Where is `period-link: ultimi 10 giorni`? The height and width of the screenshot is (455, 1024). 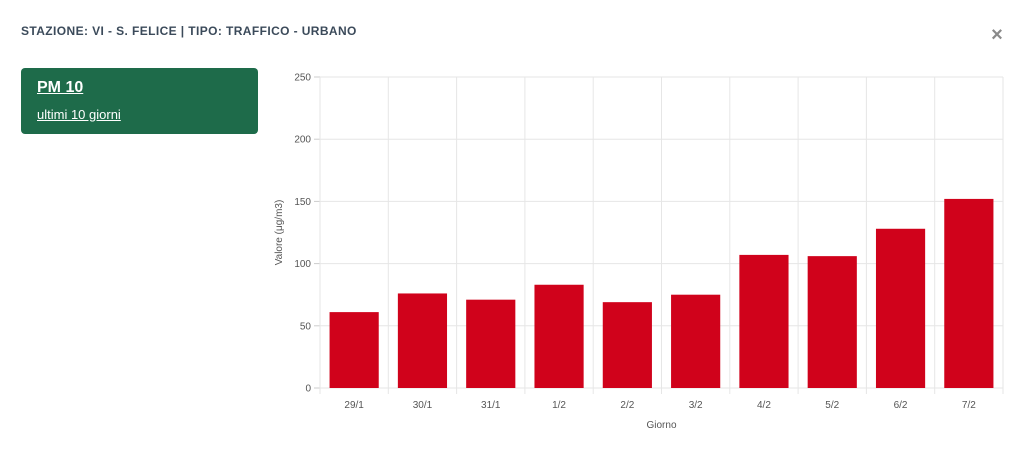 period-link: ultimi 10 giorni is located at coordinates (79, 114).